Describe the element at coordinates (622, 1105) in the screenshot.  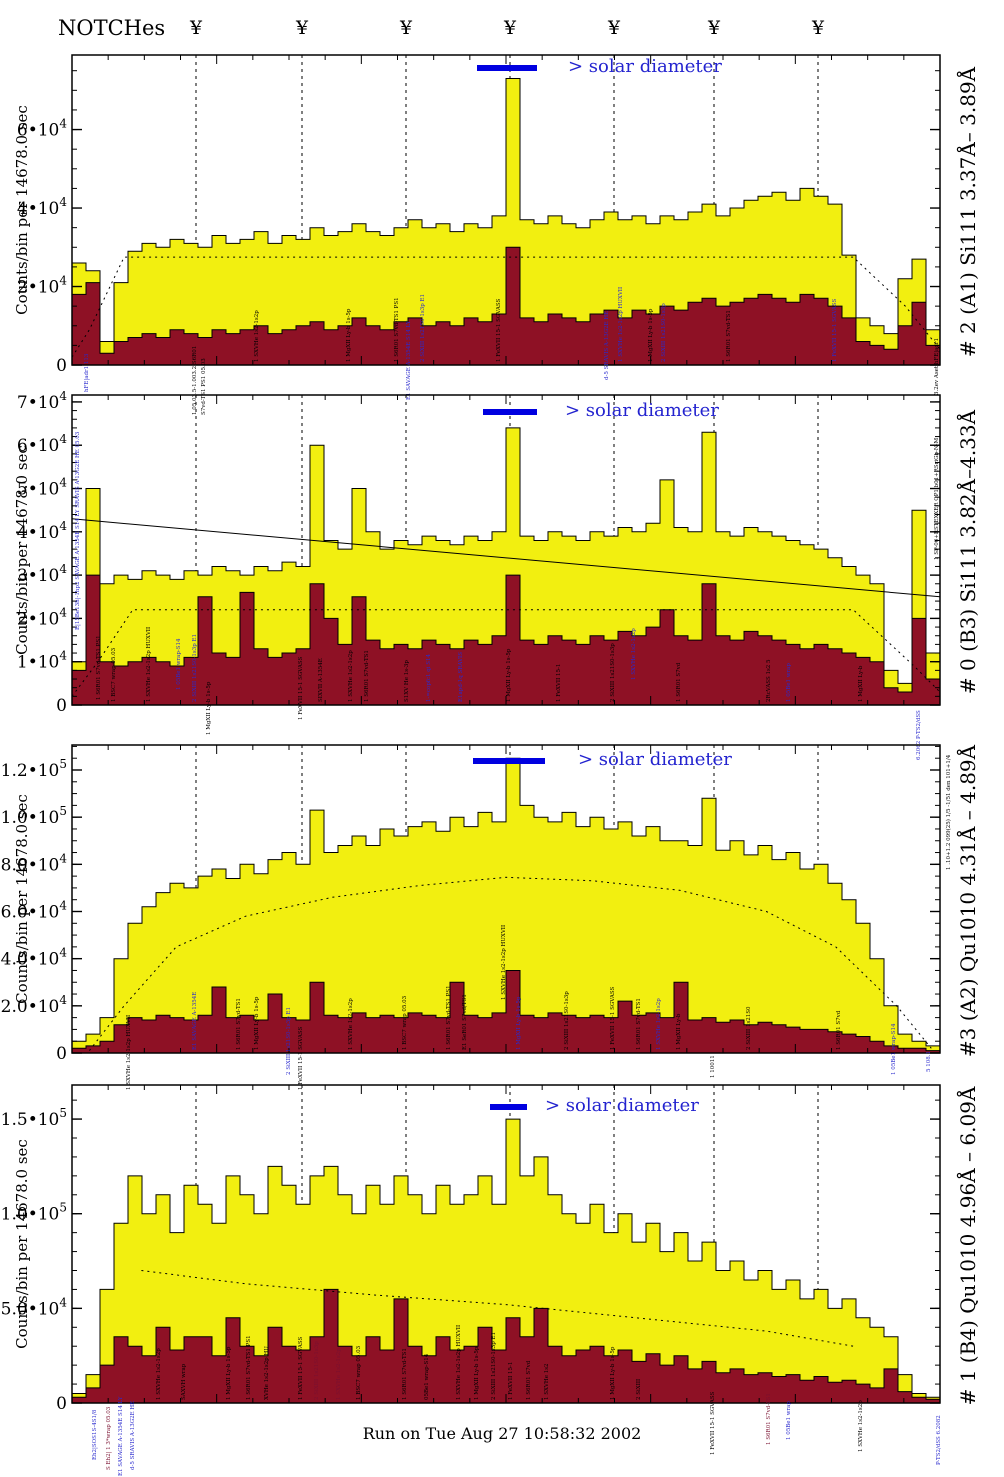
I see `solar-diameter-label-panel-4: > solar diameter` at that location.